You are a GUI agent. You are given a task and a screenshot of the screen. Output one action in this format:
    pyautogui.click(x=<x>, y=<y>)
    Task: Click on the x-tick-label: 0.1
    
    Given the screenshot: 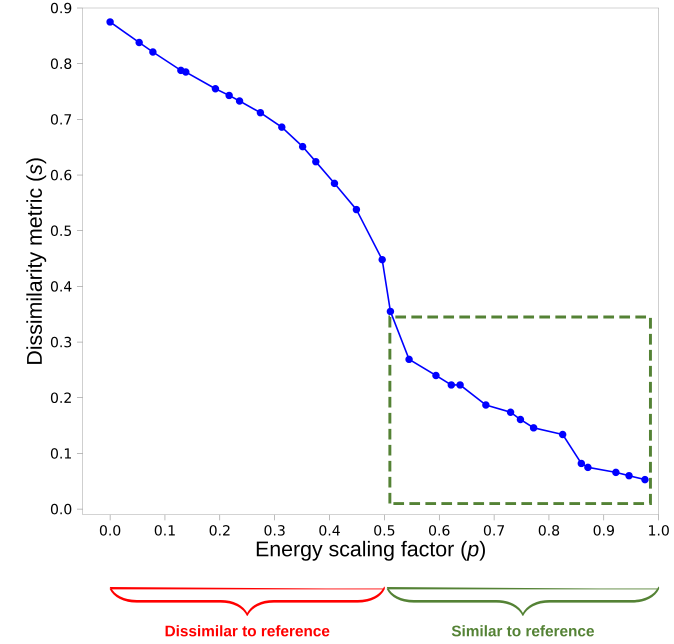 What is the action you would take?
    pyautogui.click(x=164, y=530)
    